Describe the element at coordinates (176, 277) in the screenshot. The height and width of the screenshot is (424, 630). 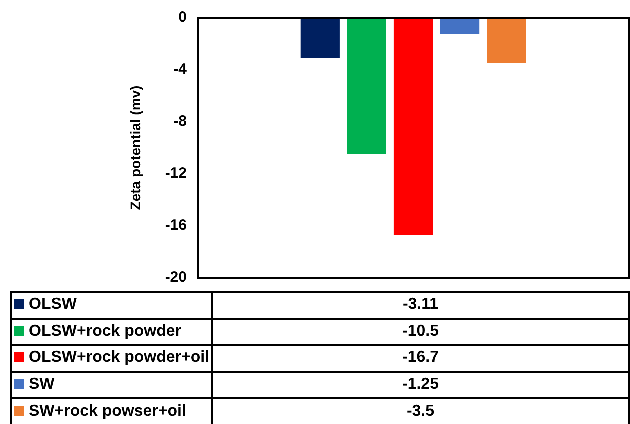
I see `y-tick-label: -20` at that location.